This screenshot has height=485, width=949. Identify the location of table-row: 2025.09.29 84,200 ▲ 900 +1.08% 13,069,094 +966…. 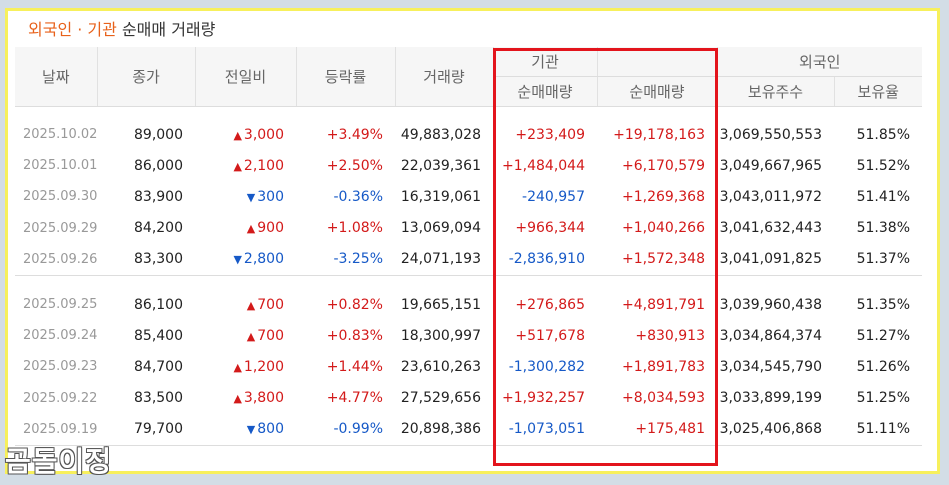
(468, 228).